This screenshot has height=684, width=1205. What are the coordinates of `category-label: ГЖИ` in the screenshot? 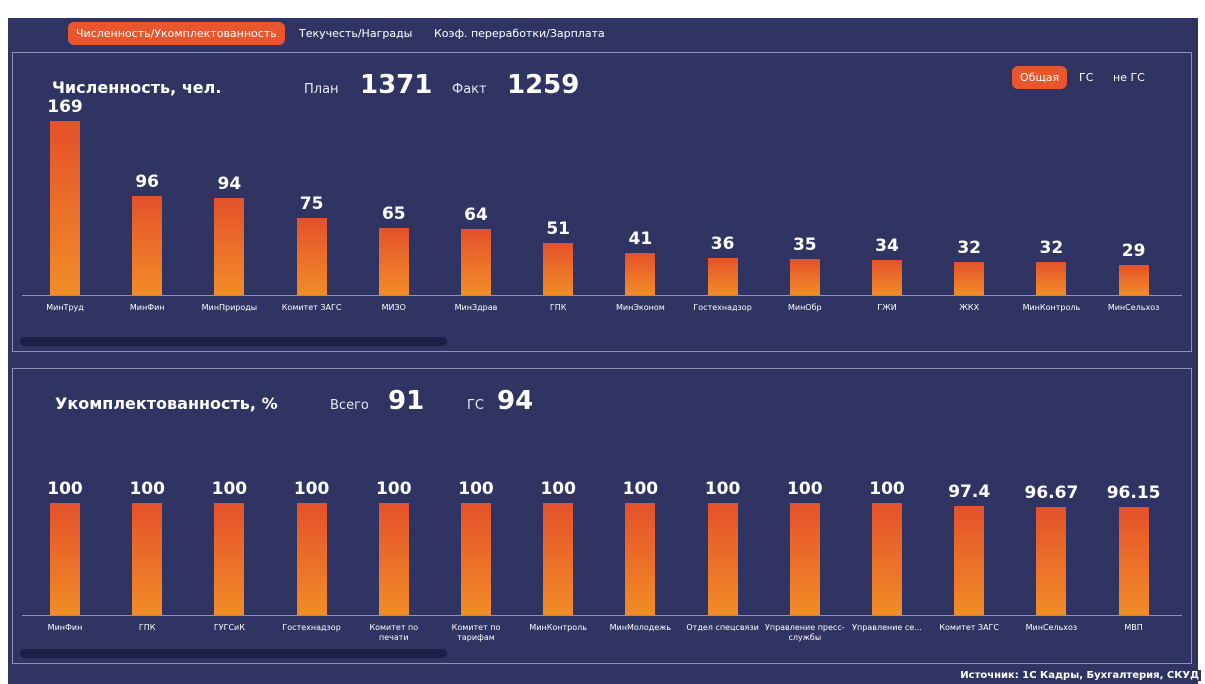 It's located at (887, 307).